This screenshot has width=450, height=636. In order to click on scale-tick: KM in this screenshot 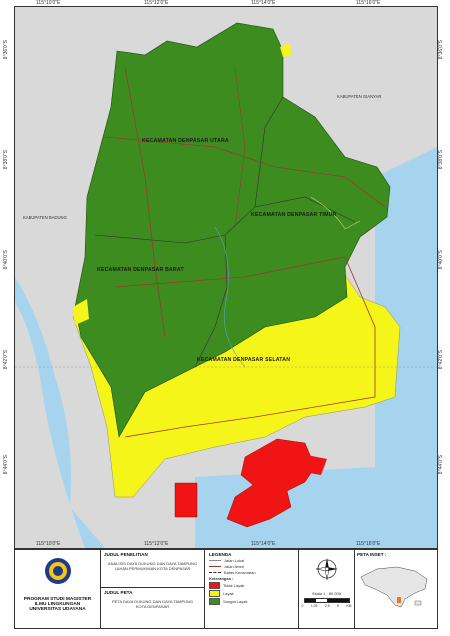, I will do `click(349, 606)`.